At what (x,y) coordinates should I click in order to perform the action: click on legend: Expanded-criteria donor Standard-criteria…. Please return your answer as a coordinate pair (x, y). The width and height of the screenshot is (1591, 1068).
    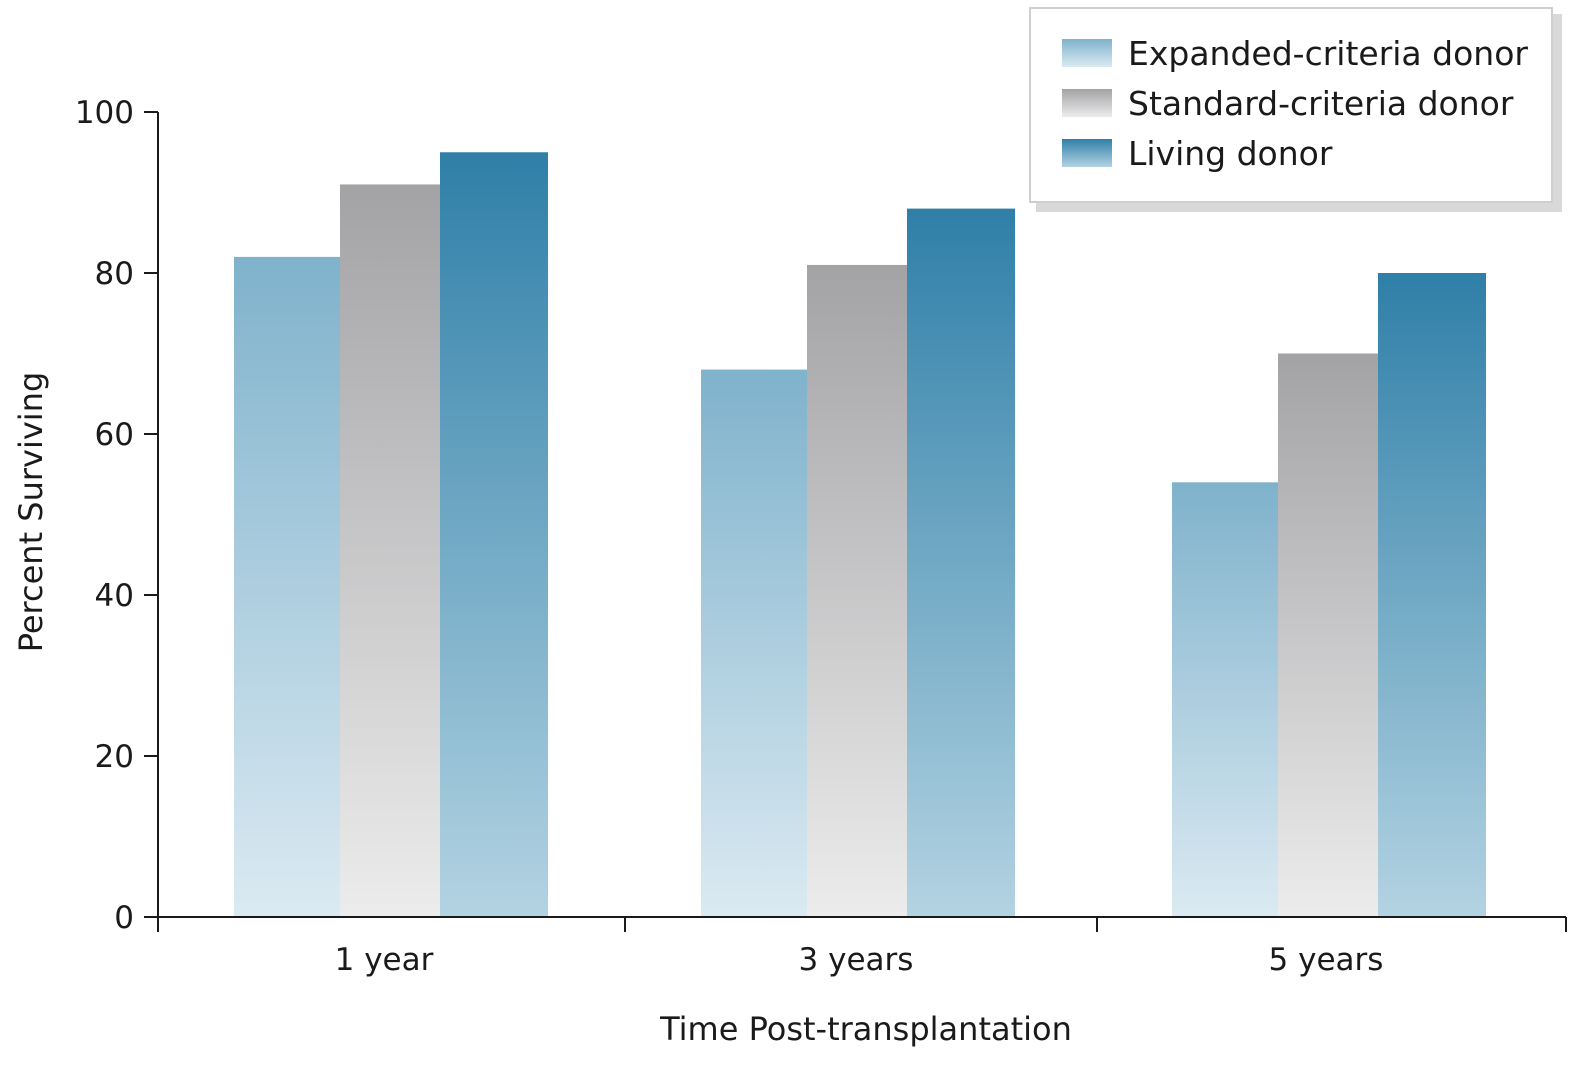
    Looking at the image, I should click on (1295, 109).